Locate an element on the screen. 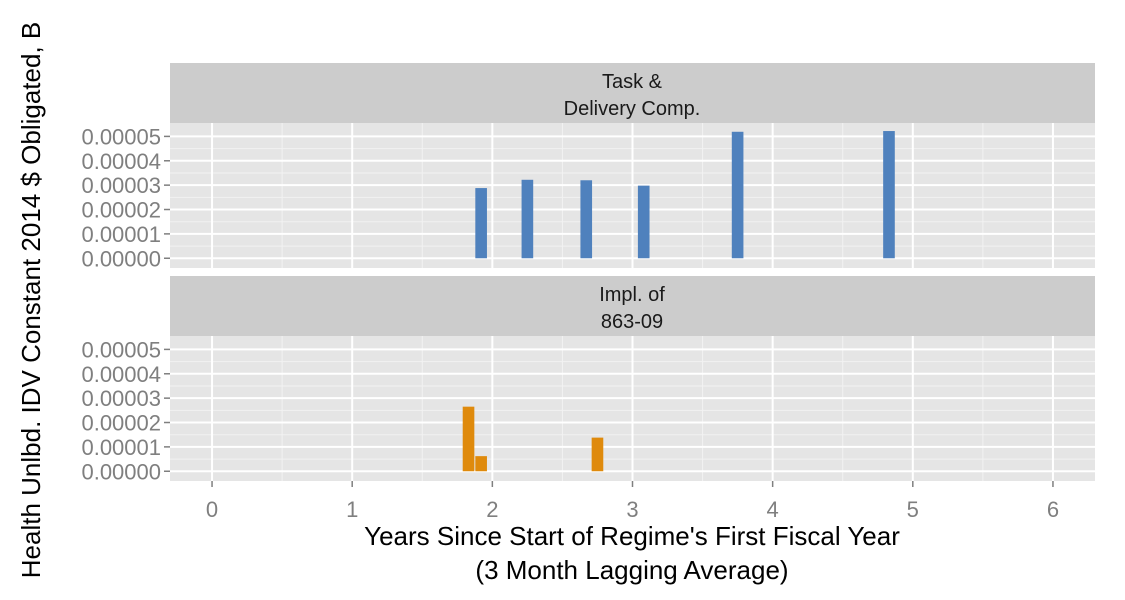 The height and width of the screenshot is (600, 1125). panel-1-strip is located at coordinates (632, 93).